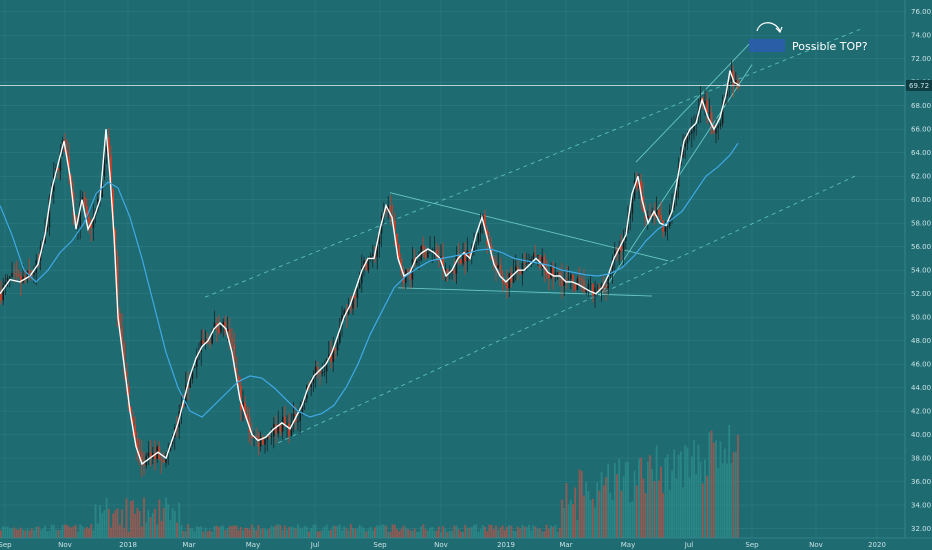 The width and height of the screenshot is (932, 550). I want to click on curved-arrow-head-icon, so click(779, 30).